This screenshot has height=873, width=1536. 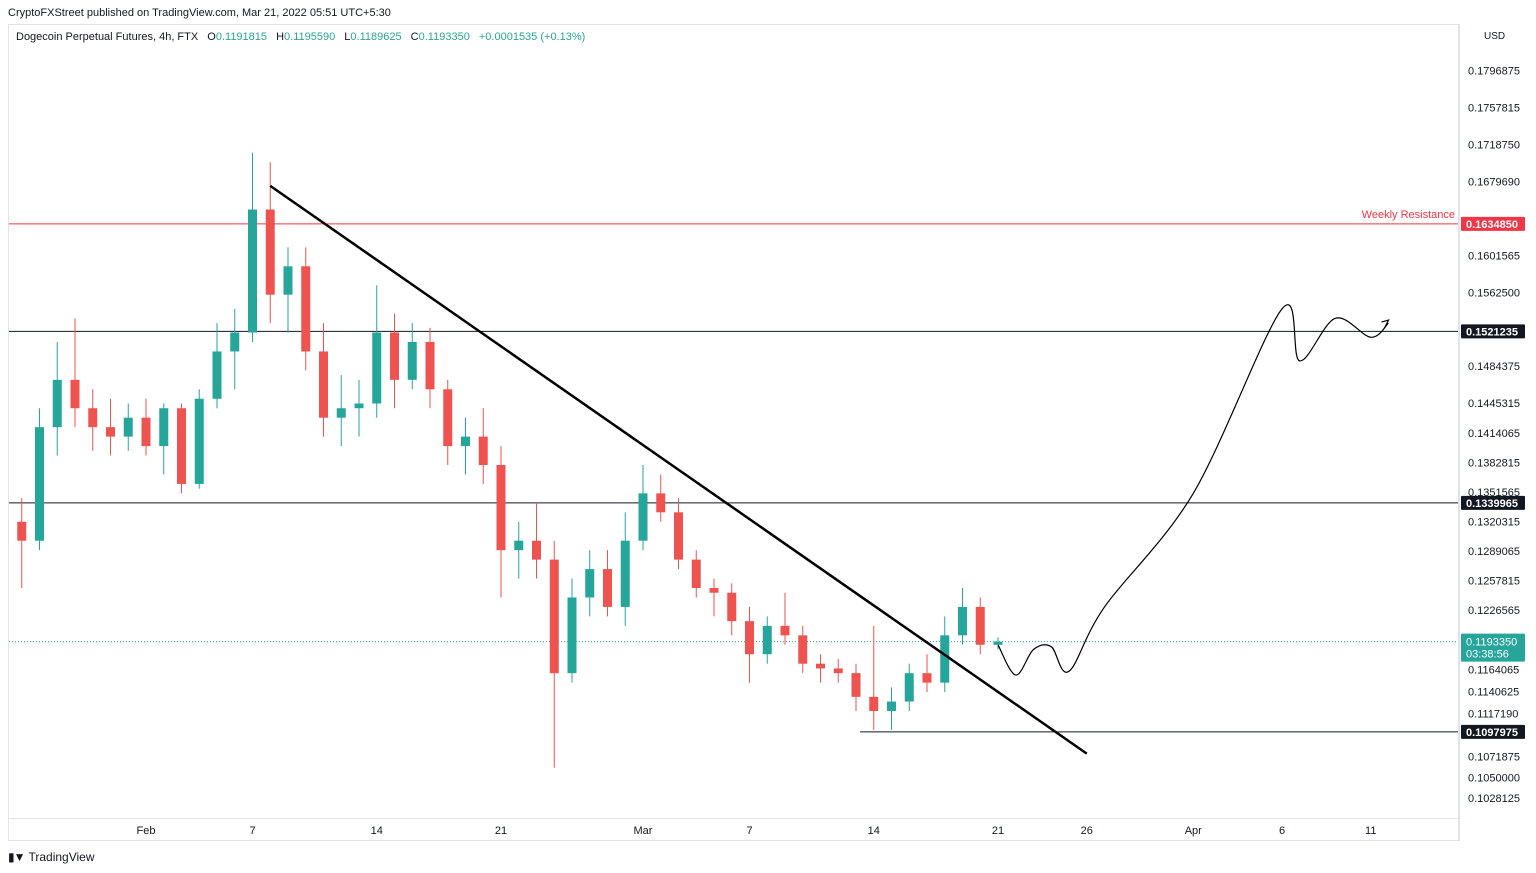 What do you see at coordinates (1494, 434) in the screenshot?
I see `y-tick-label: 0.1414065` at bounding box center [1494, 434].